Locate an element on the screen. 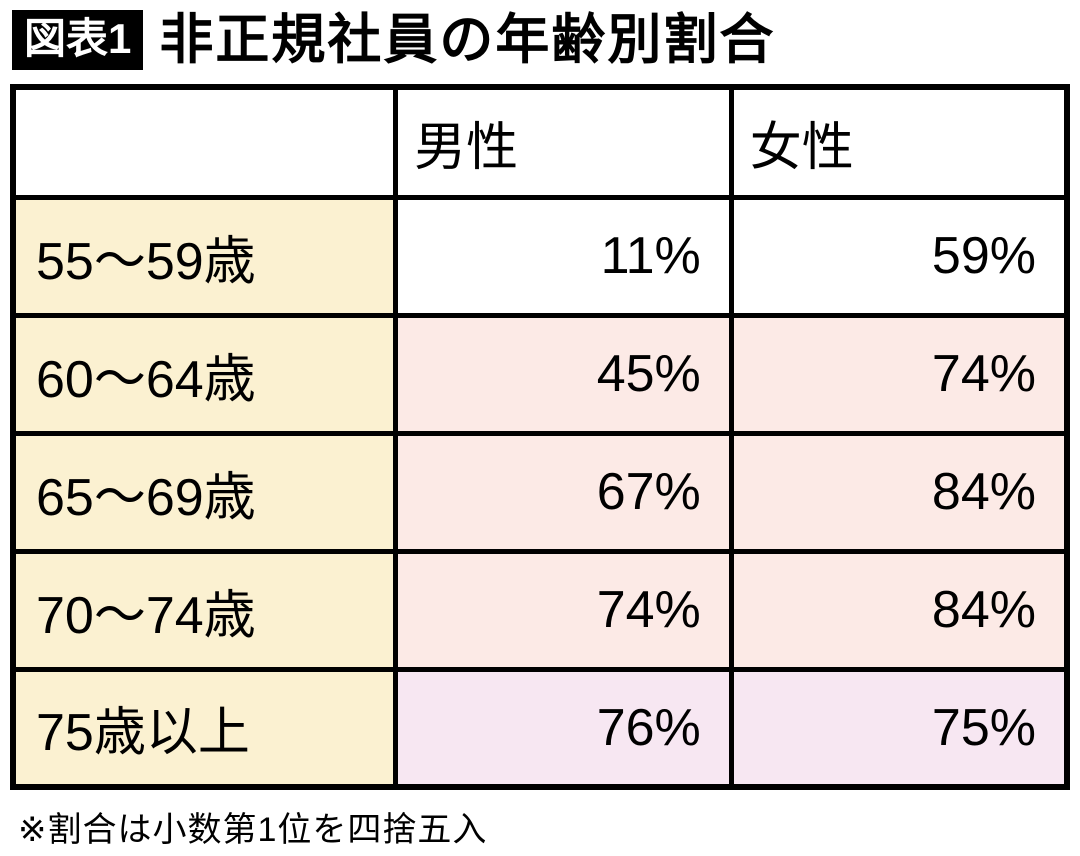 This screenshot has height=856, width=1080. table-row: 60〜64歳 45% 74% is located at coordinates (540, 374).